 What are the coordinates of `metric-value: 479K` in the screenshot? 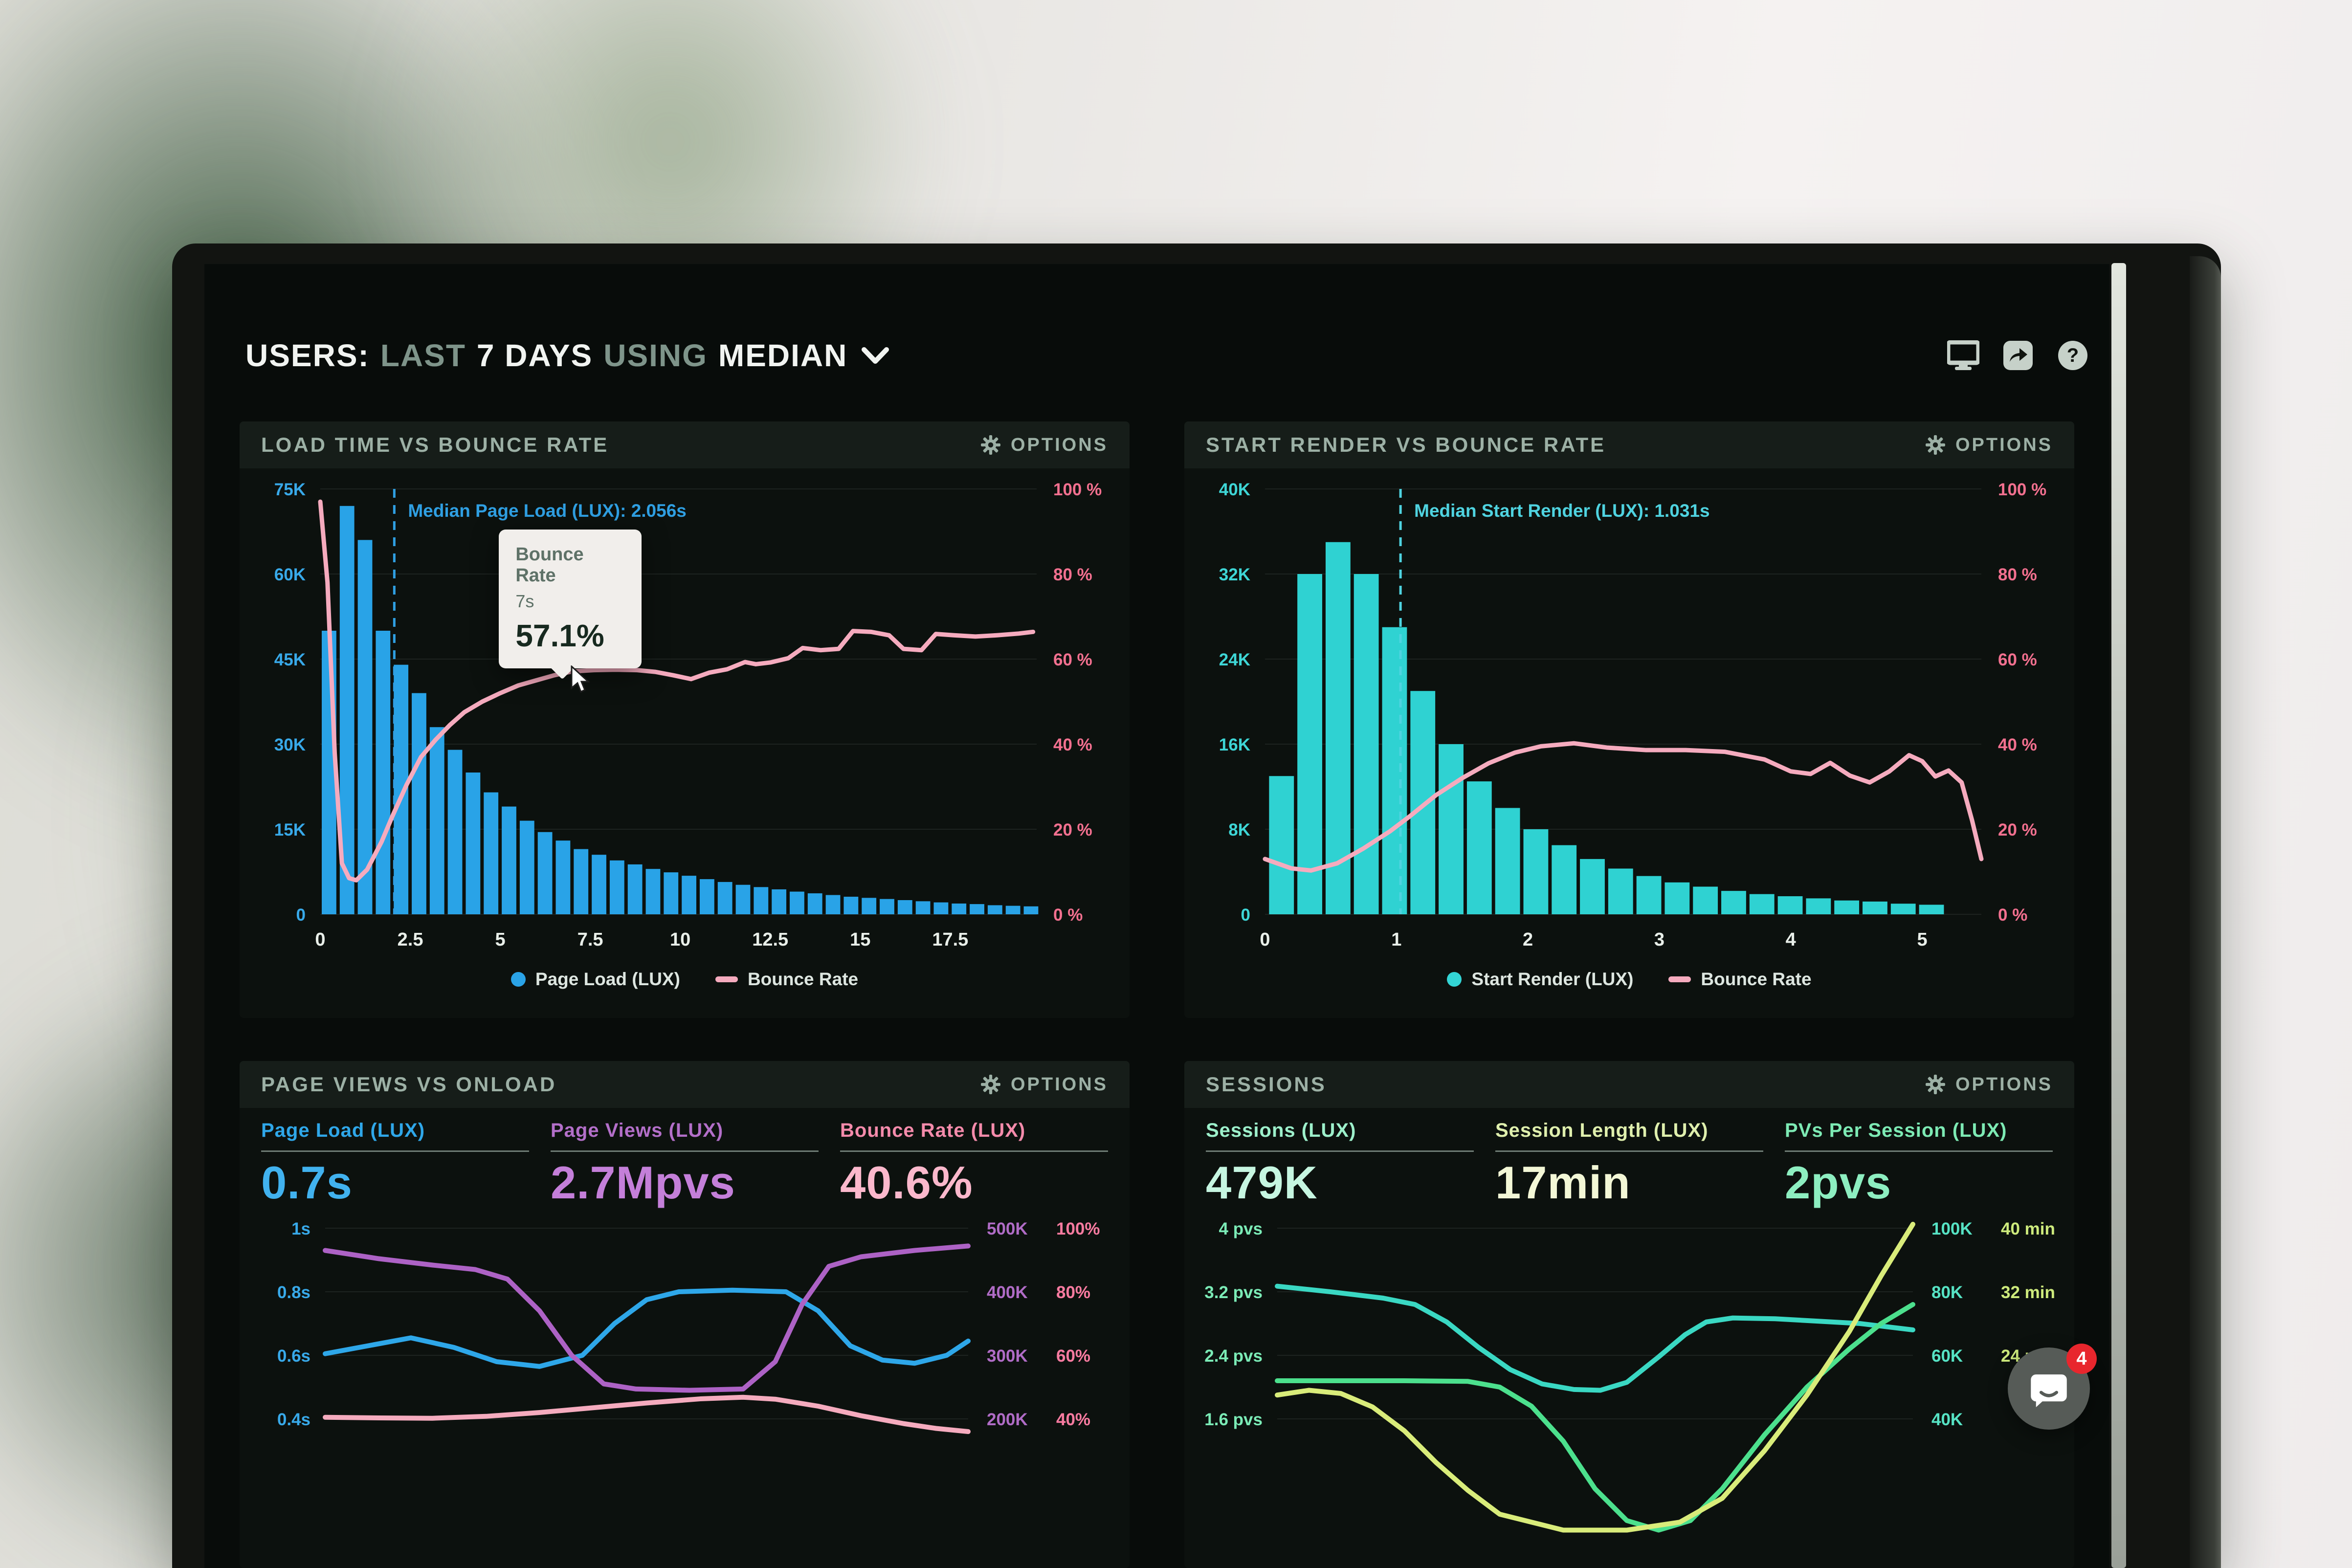 It's located at (1262, 1182).